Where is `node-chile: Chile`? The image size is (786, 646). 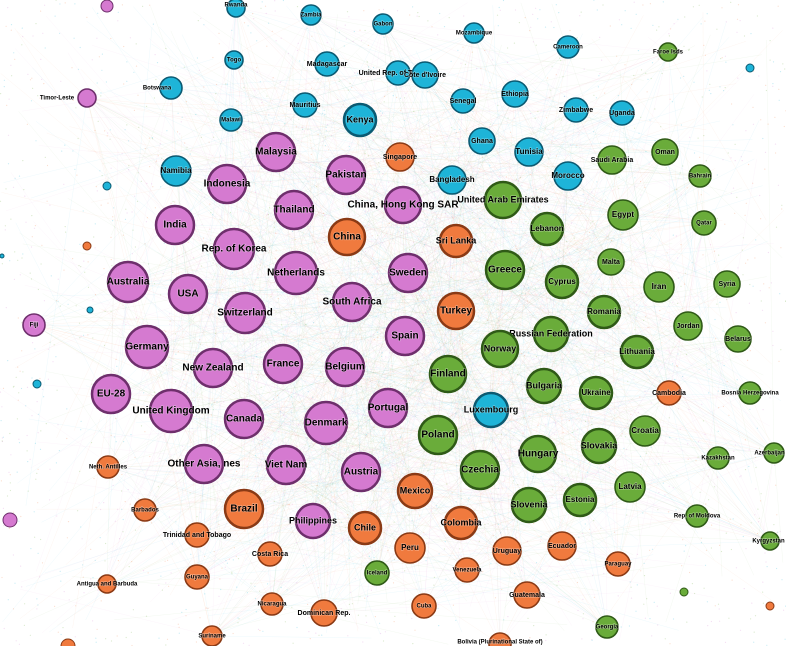 node-chile: Chile is located at coordinates (365, 528).